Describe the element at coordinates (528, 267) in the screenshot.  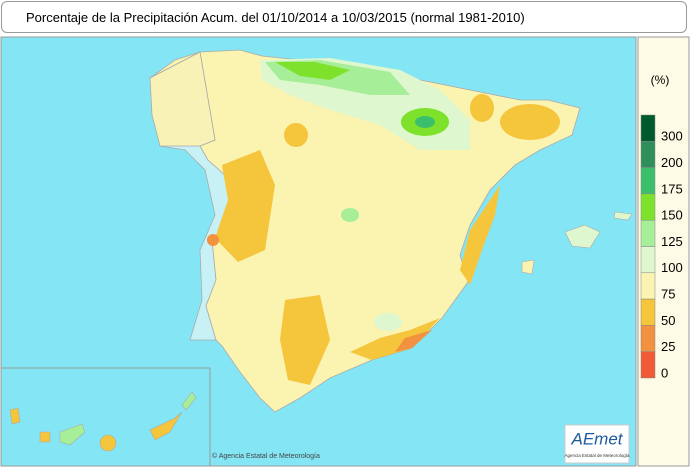
I see `ibiza` at that location.